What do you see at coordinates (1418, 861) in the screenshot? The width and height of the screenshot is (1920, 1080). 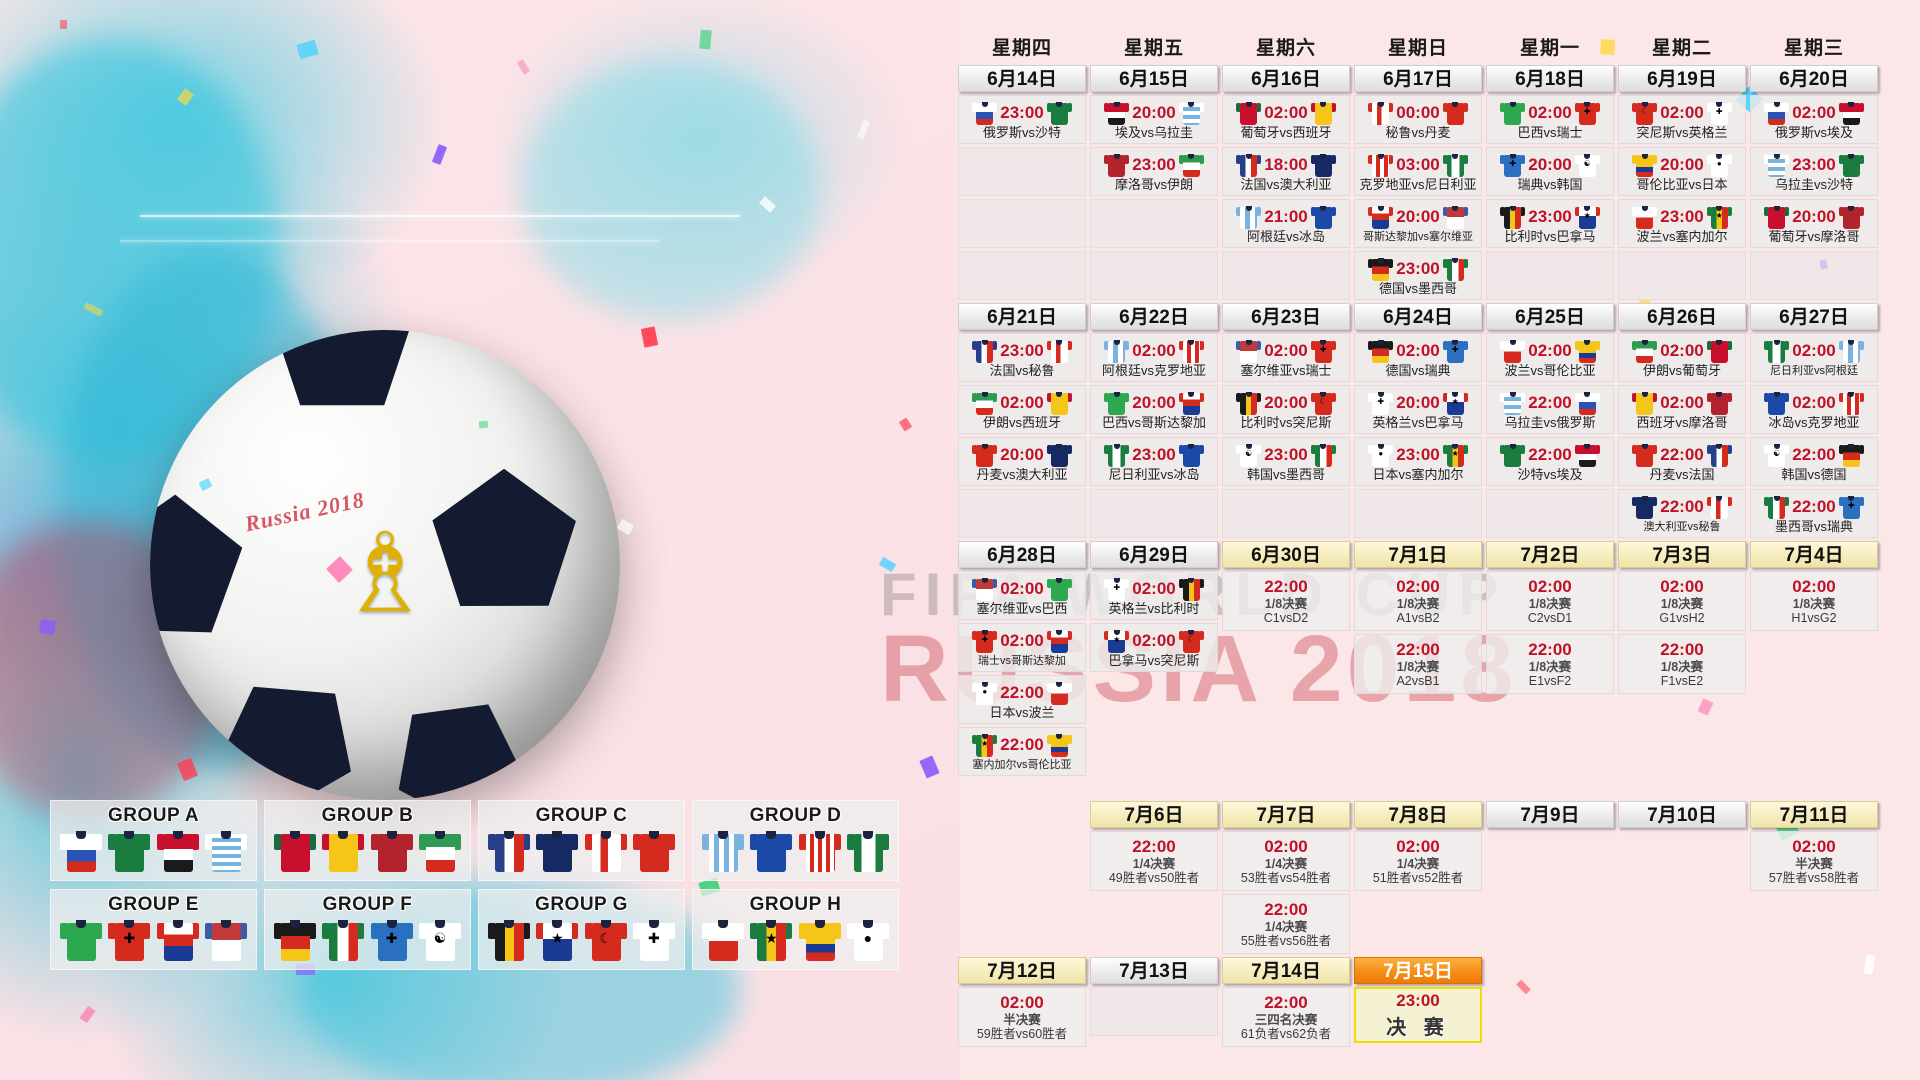 I see `knockout-match-cell: 02:00 1/4决赛 51胜者vs52胜者` at bounding box center [1418, 861].